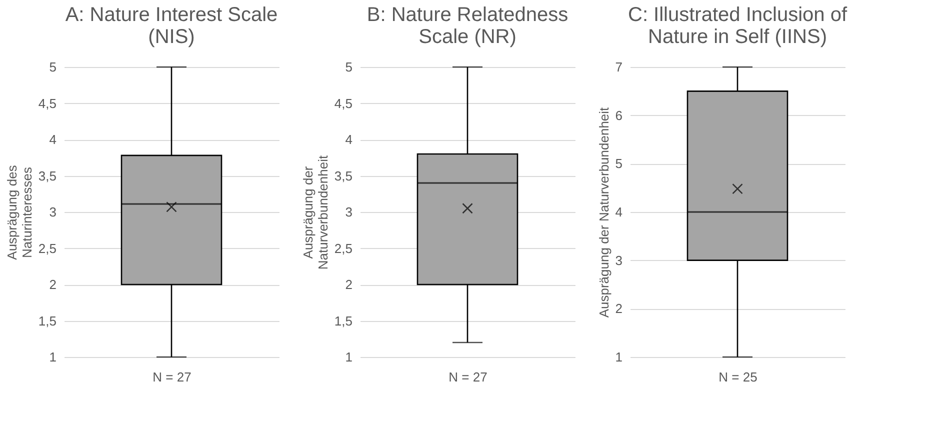  What do you see at coordinates (738, 377) in the screenshot?
I see `x-axis-title: N = 25` at bounding box center [738, 377].